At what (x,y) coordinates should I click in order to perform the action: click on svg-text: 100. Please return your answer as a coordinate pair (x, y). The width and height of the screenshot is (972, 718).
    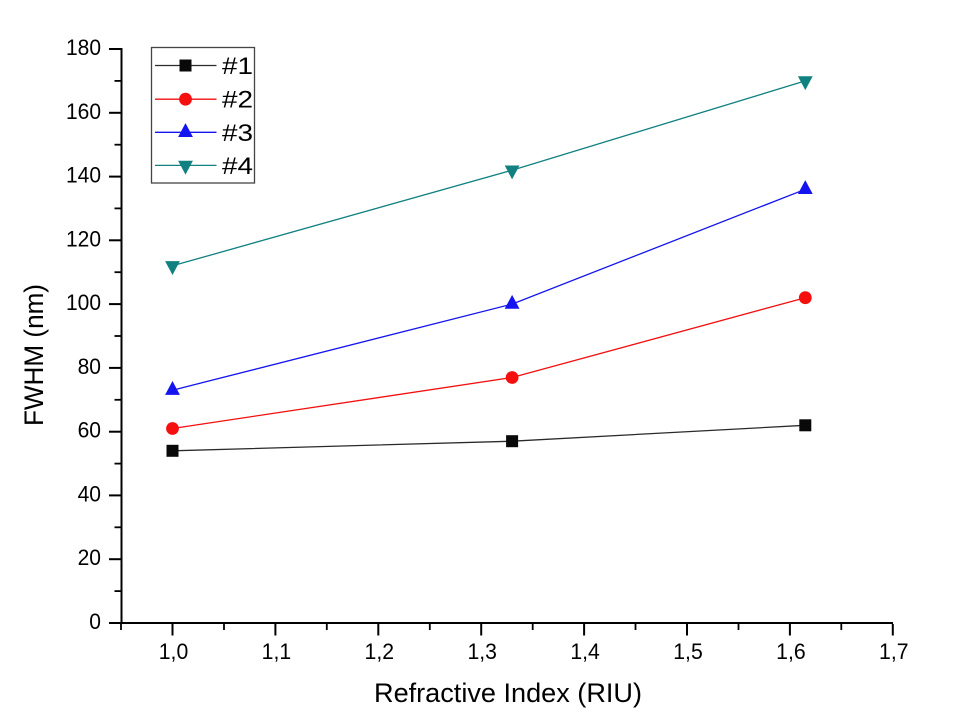
    Looking at the image, I should click on (83, 302).